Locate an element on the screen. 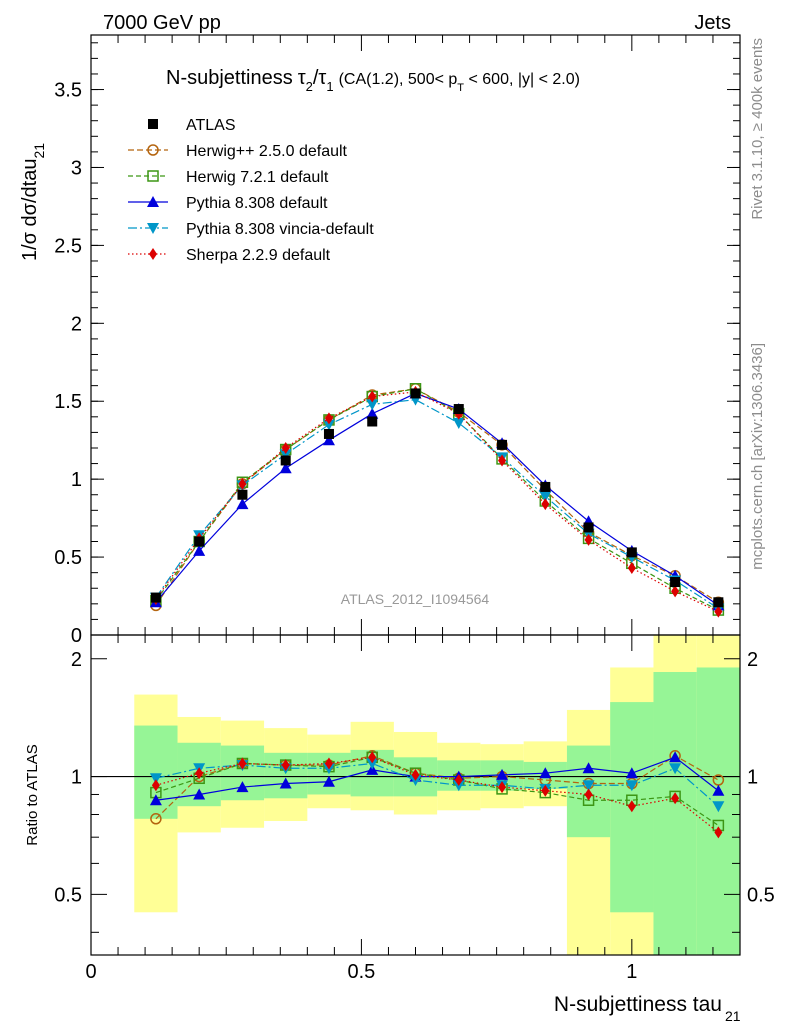 This screenshot has width=786, height=1024. y-tick-label: 0 is located at coordinates (76, 636).